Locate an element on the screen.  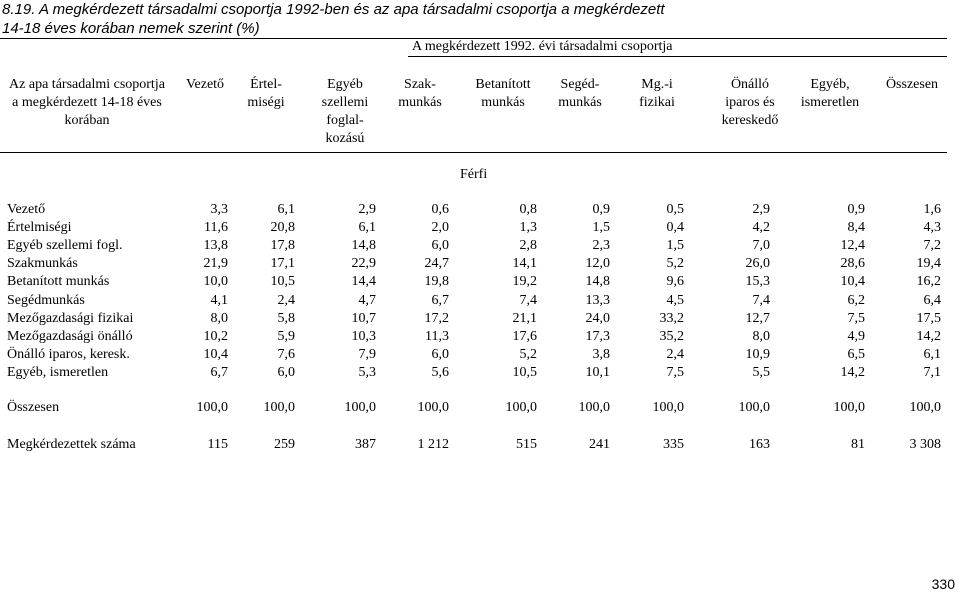
table-cell: 1,5 is located at coordinates (675, 246).